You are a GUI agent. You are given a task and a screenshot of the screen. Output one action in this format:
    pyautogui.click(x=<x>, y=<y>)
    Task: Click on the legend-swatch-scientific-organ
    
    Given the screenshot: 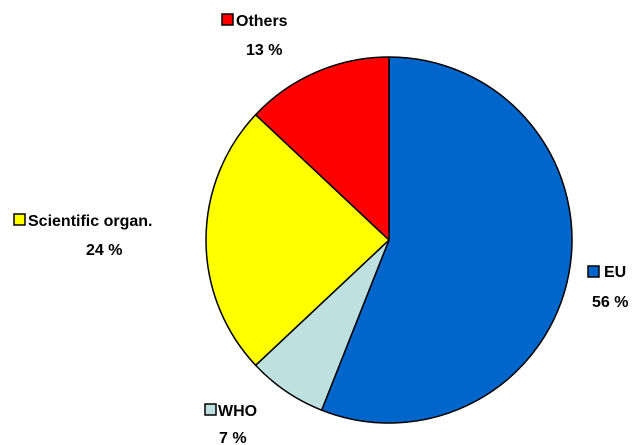 What is the action you would take?
    pyautogui.click(x=19, y=219)
    